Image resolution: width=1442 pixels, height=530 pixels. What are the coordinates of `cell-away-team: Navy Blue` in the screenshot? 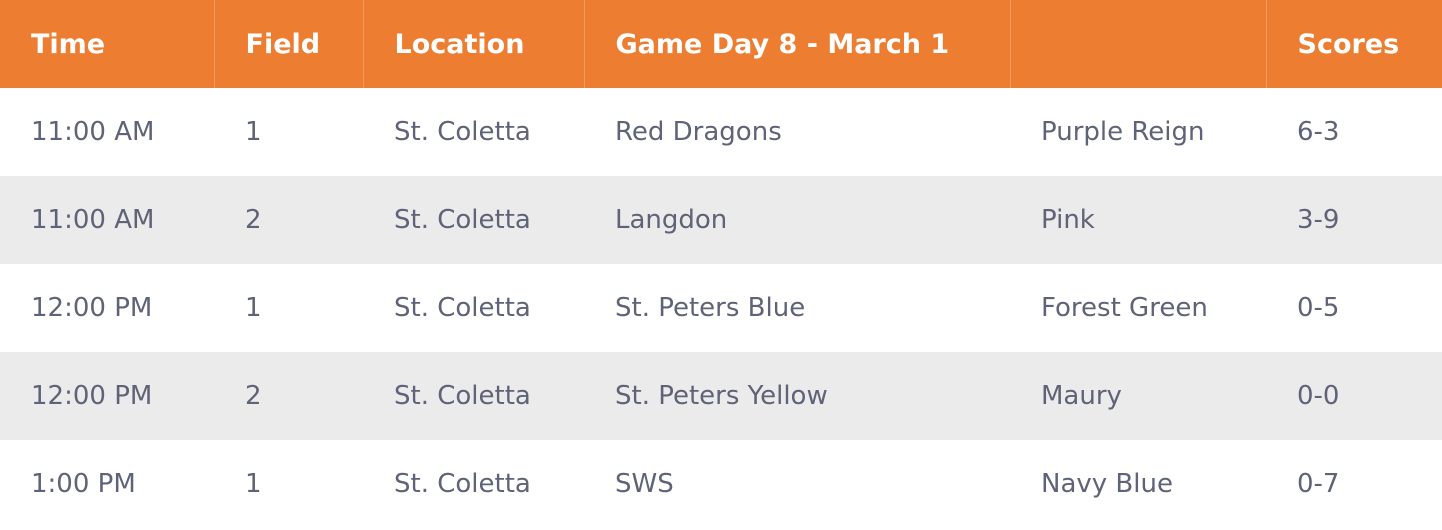 It's located at (1107, 484).